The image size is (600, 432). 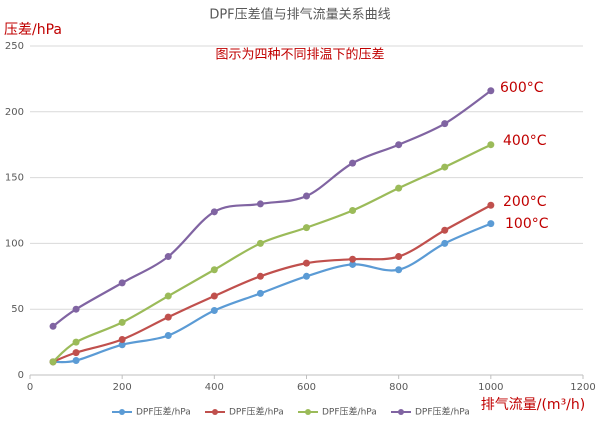 What do you see at coordinates (299, 55) in the screenshot?
I see `chart-subtitle: 图示为四种不同排温下的压差` at bounding box center [299, 55].